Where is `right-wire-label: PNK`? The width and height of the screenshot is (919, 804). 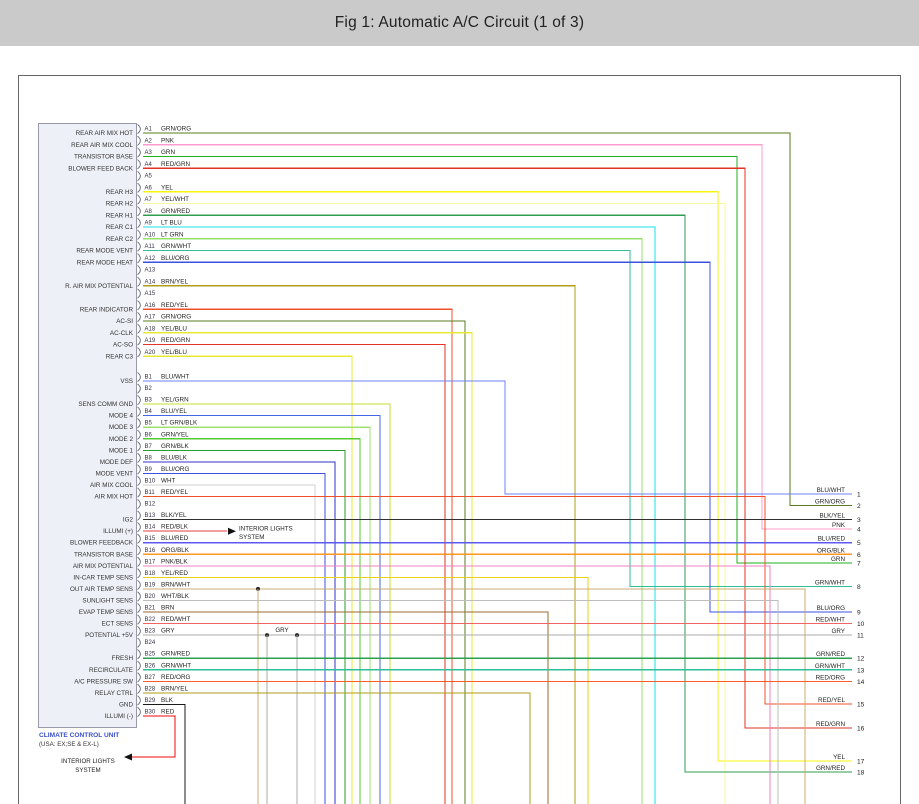
right-wire-label: PNK is located at coordinates (839, 525).